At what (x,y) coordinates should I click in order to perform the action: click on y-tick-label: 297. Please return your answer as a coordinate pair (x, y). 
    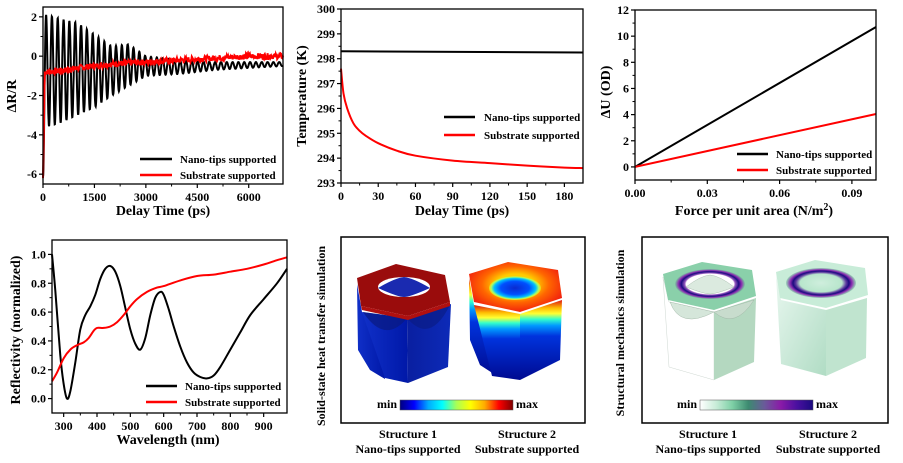
    Looking at the image, I should click on (326, 84).